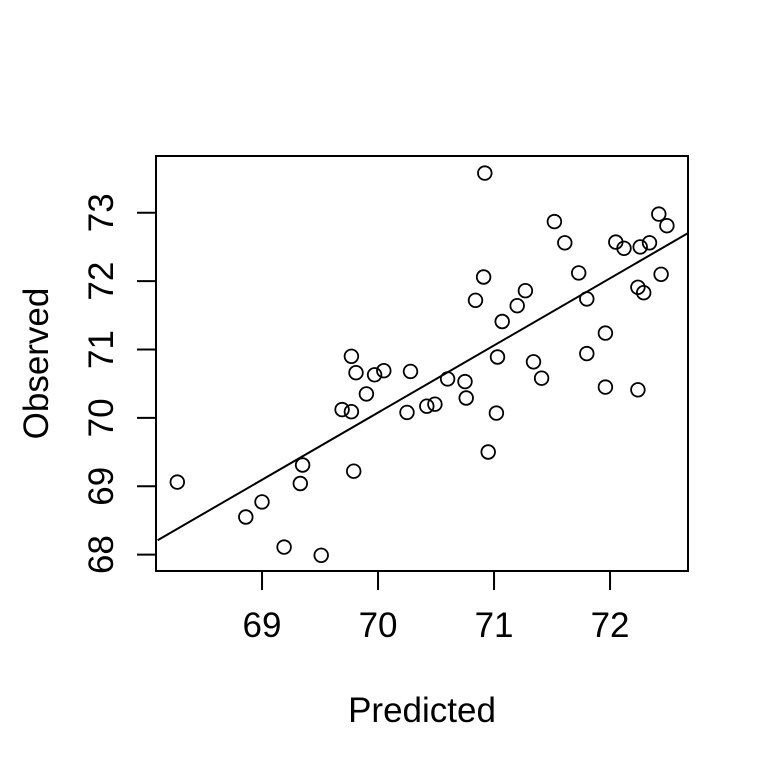 This screenshot has width=768, height=773. Describe the element at coordinates (101, 486) in the screenshot. I see `y-tick-label: 69` at that location.